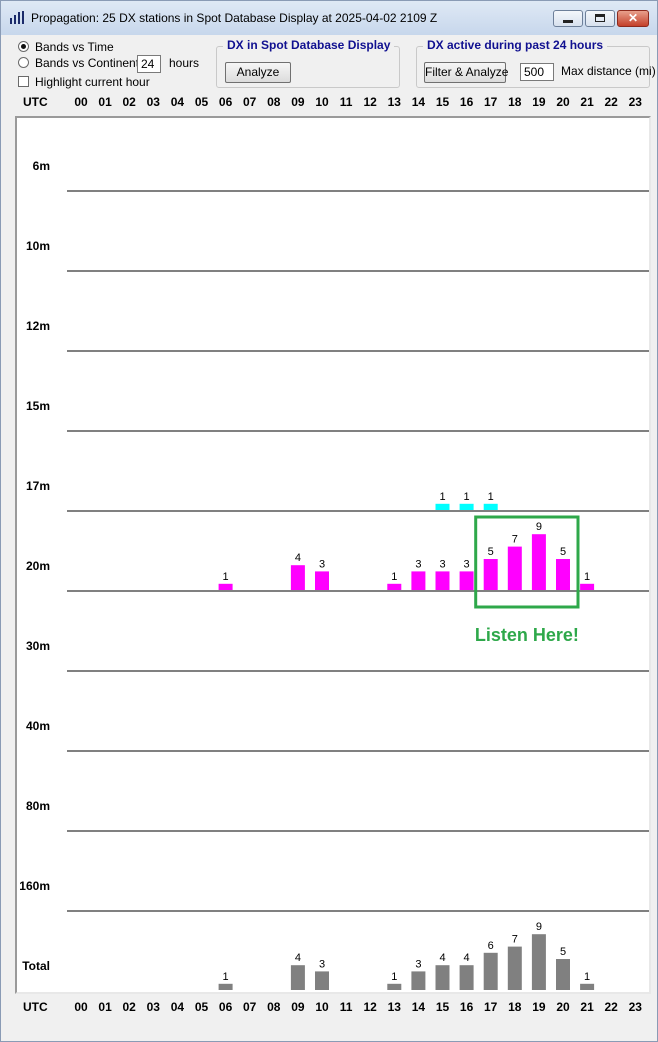  Describe the element at coordinates (467, 497) in the screenshot. I see `bar-value-17m-16: 1` at that location.